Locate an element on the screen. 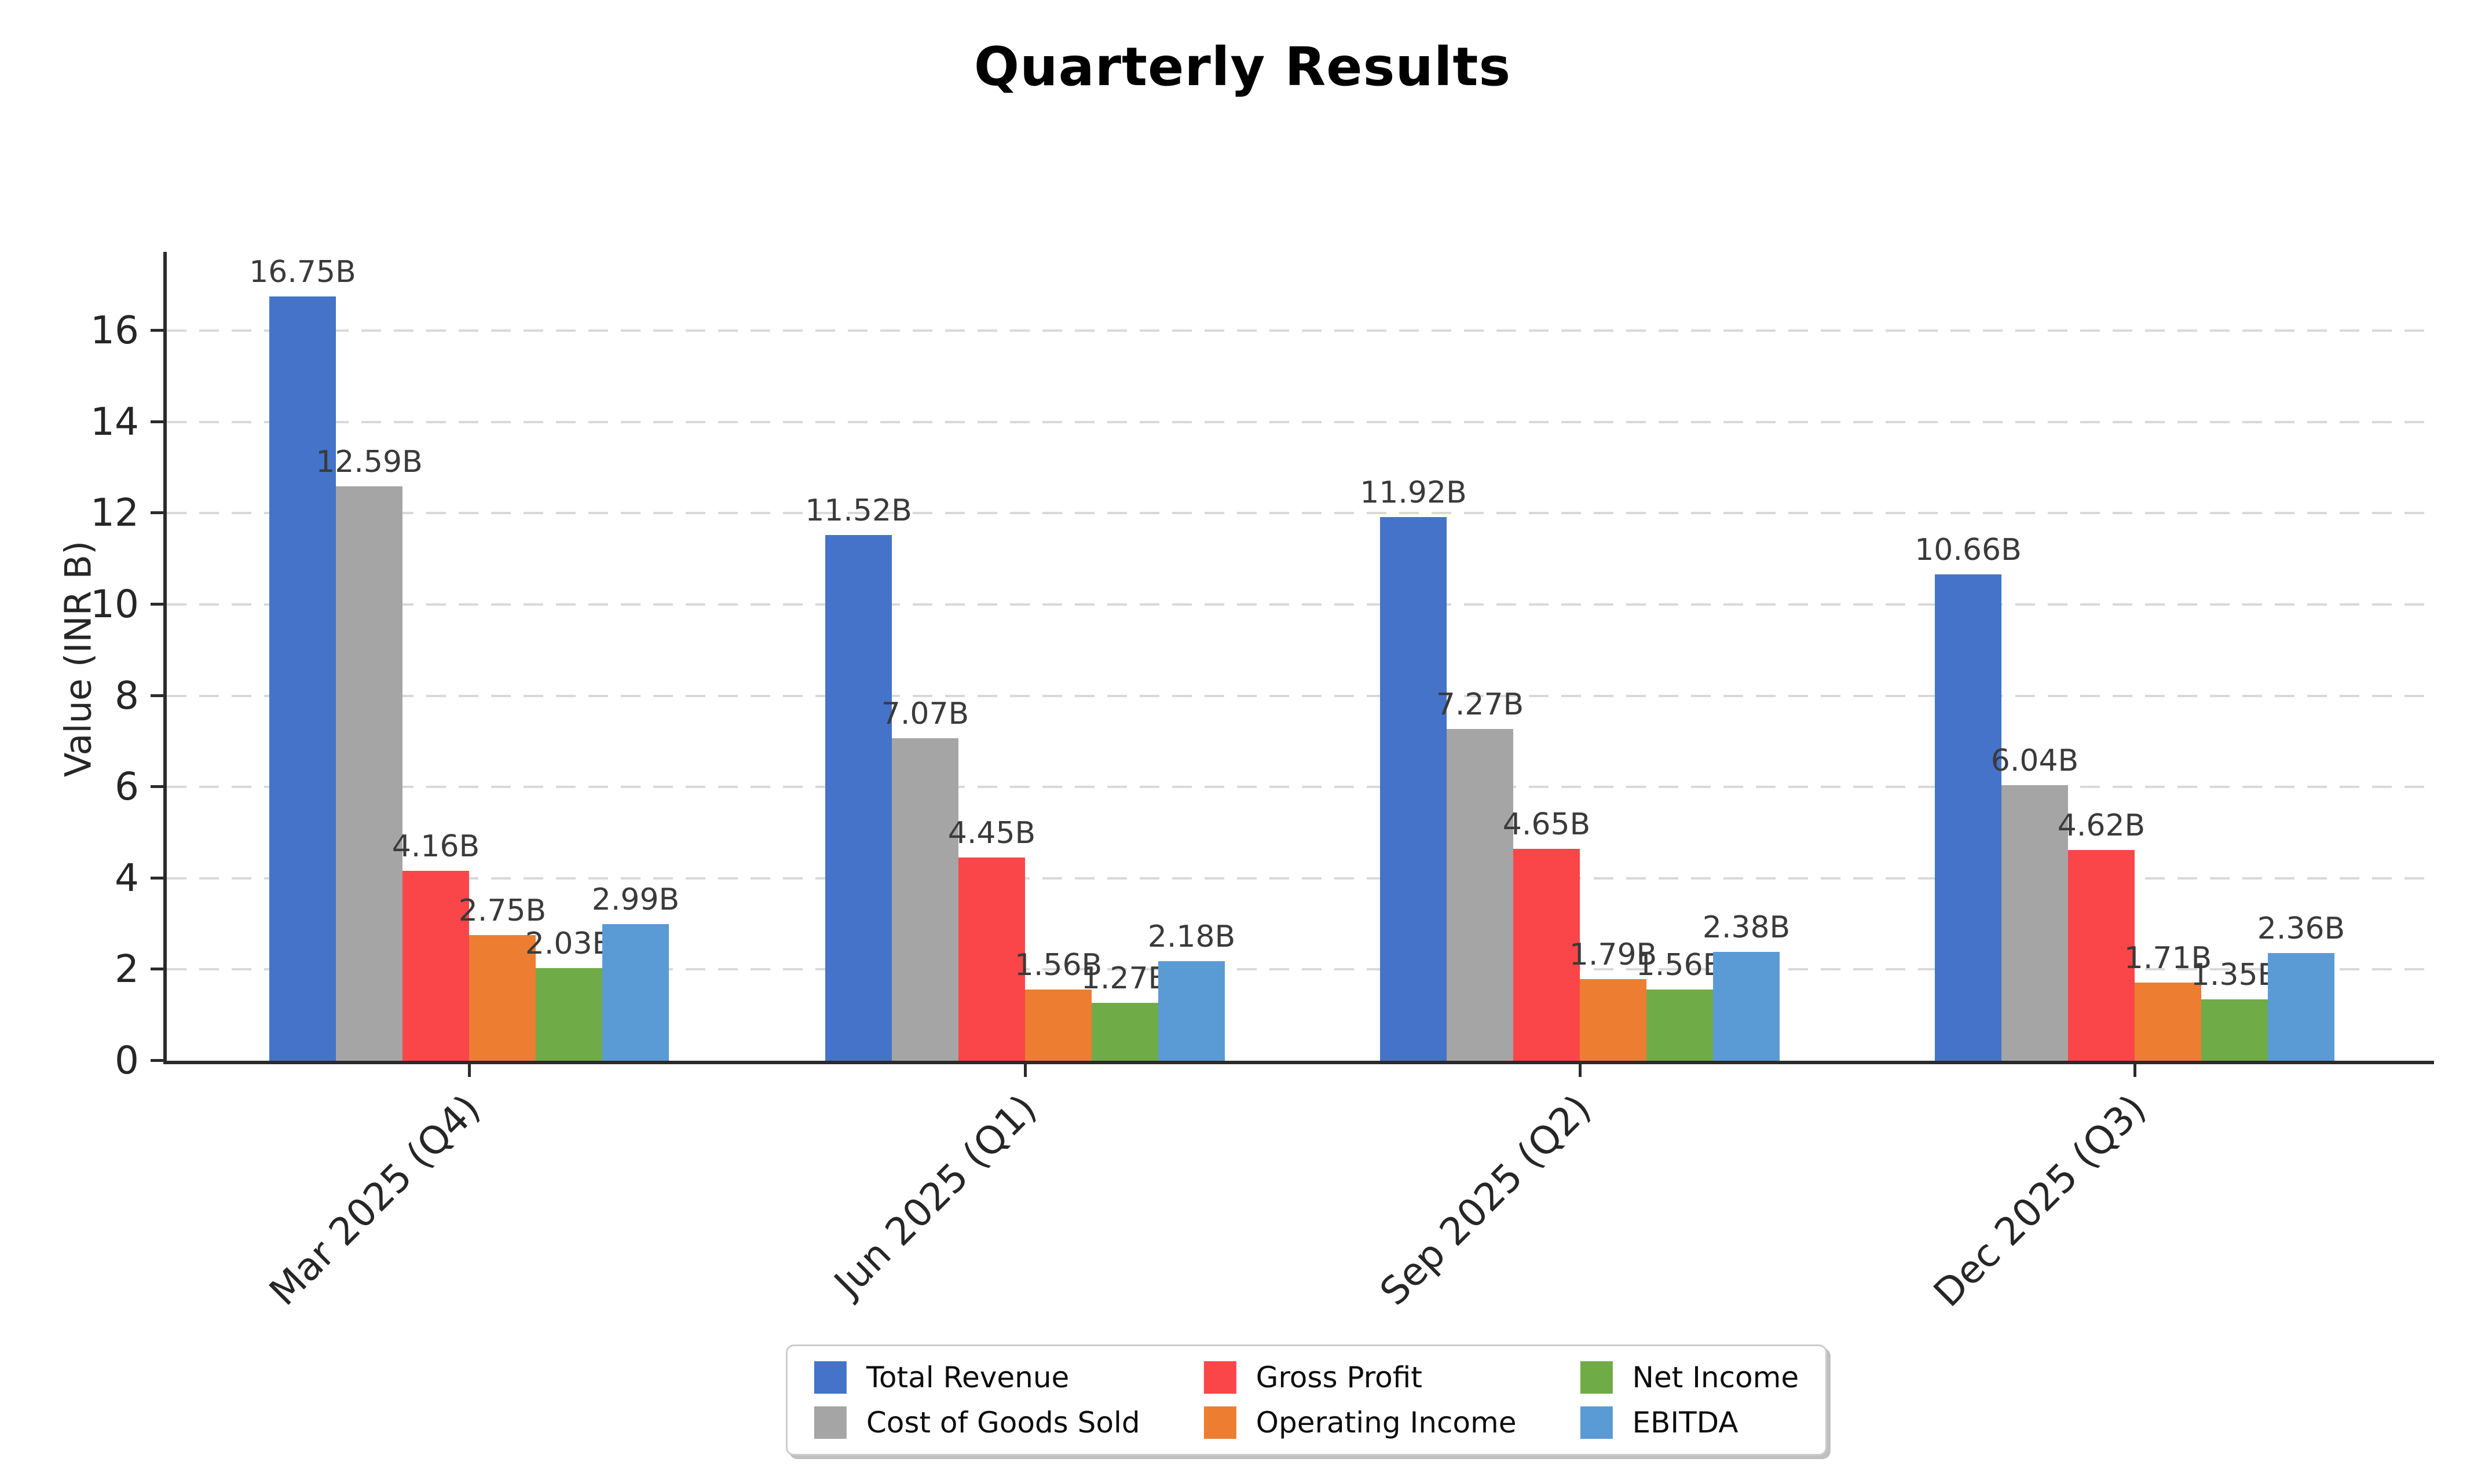 The width and height of the screenshot is (2485, 1484). x-tick-label: Sep 2025 (Q2) is located at coordinates (1485, 1200).